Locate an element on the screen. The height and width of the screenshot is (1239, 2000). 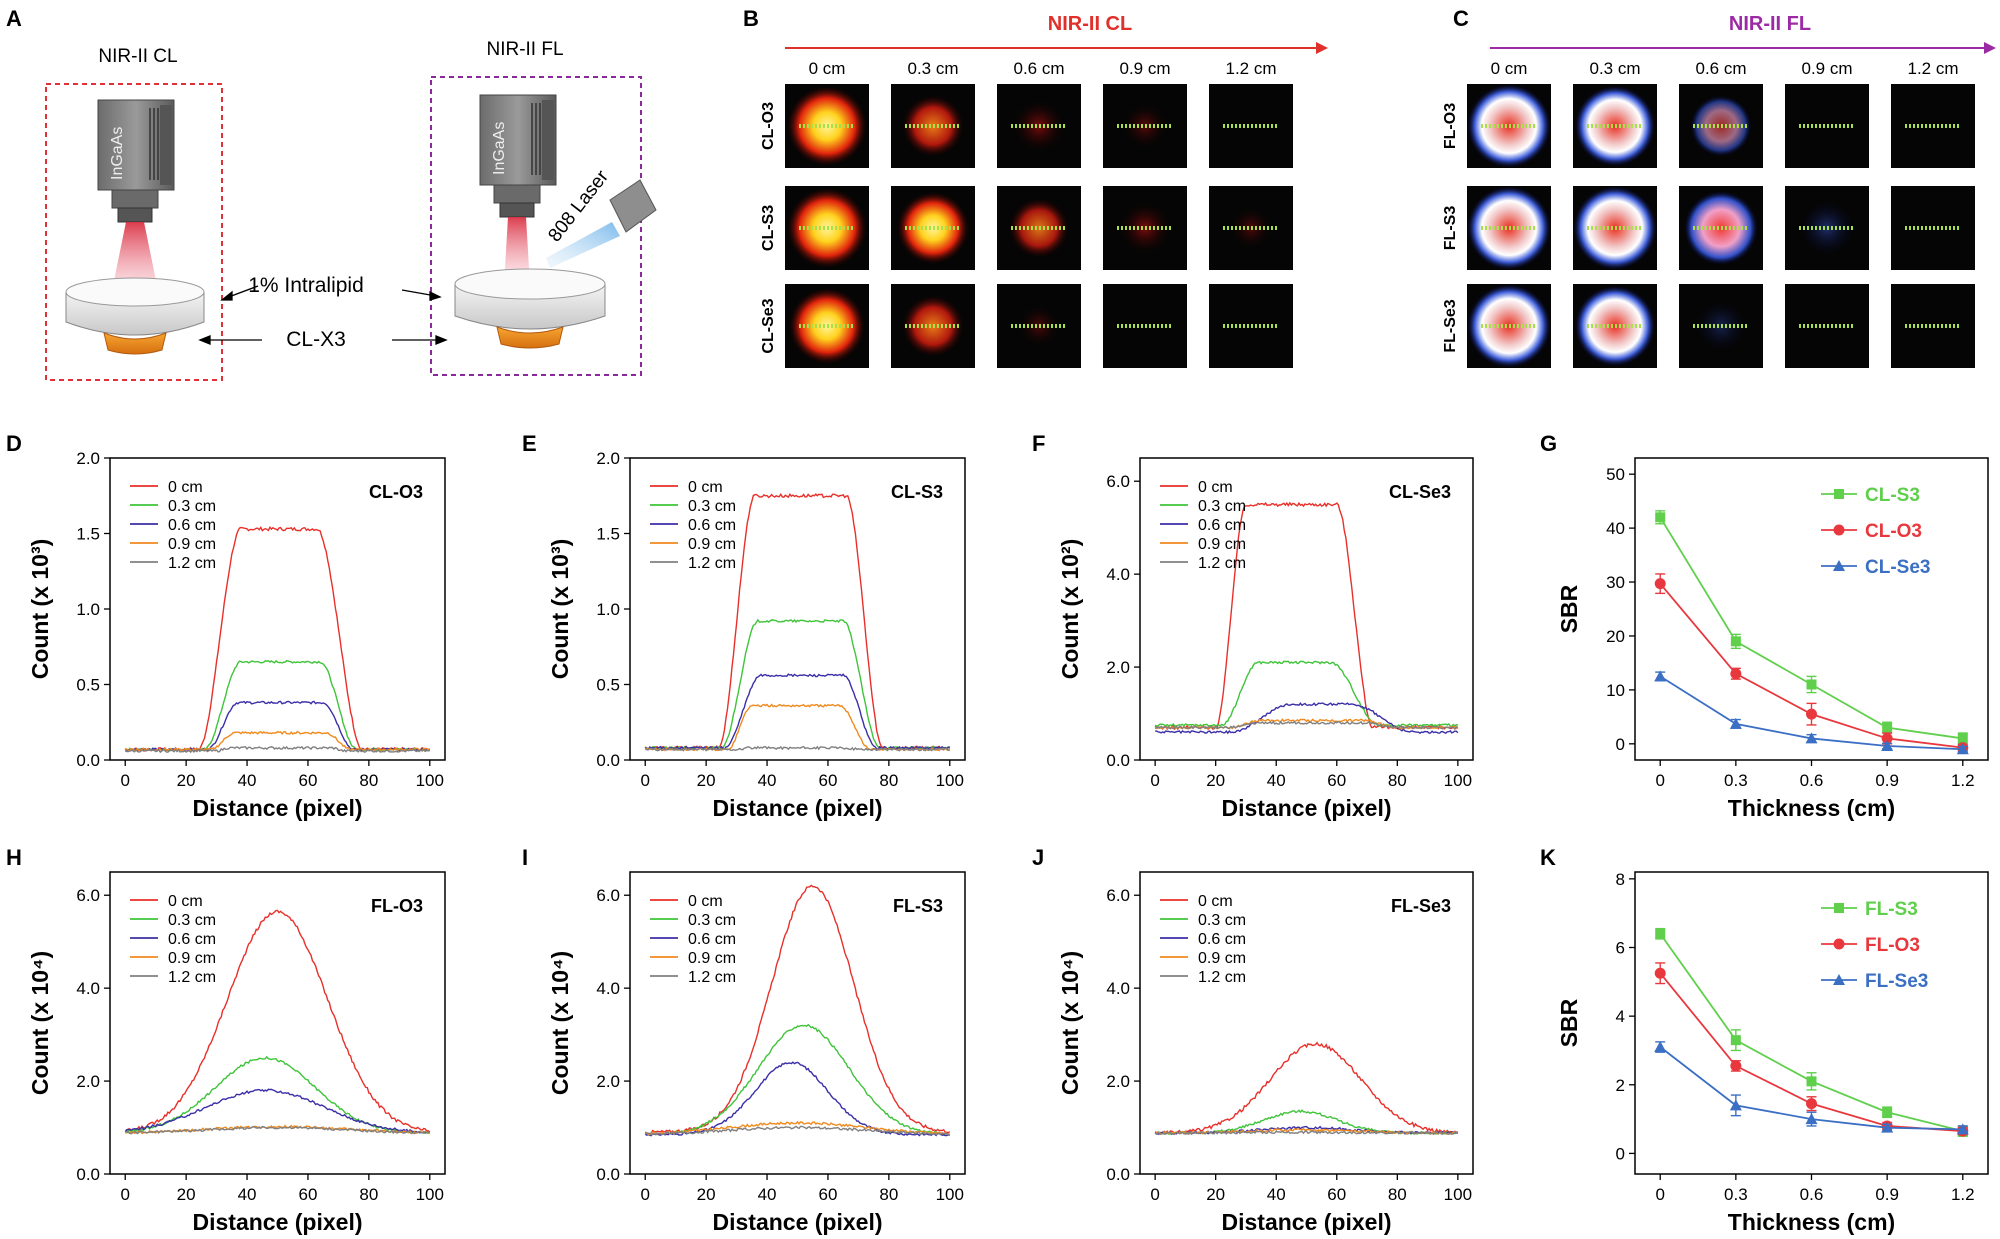
y-tick-label: 40 is located at coordinates (1615, 528).